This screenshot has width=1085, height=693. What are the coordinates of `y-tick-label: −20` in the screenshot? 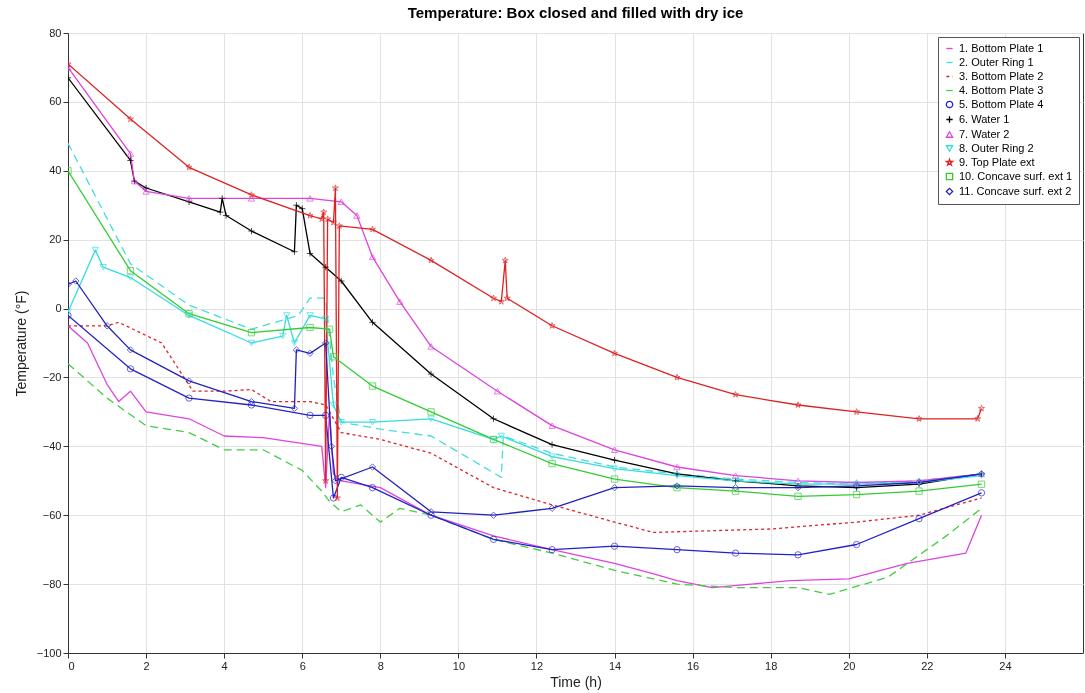 It's located at (52, 376).